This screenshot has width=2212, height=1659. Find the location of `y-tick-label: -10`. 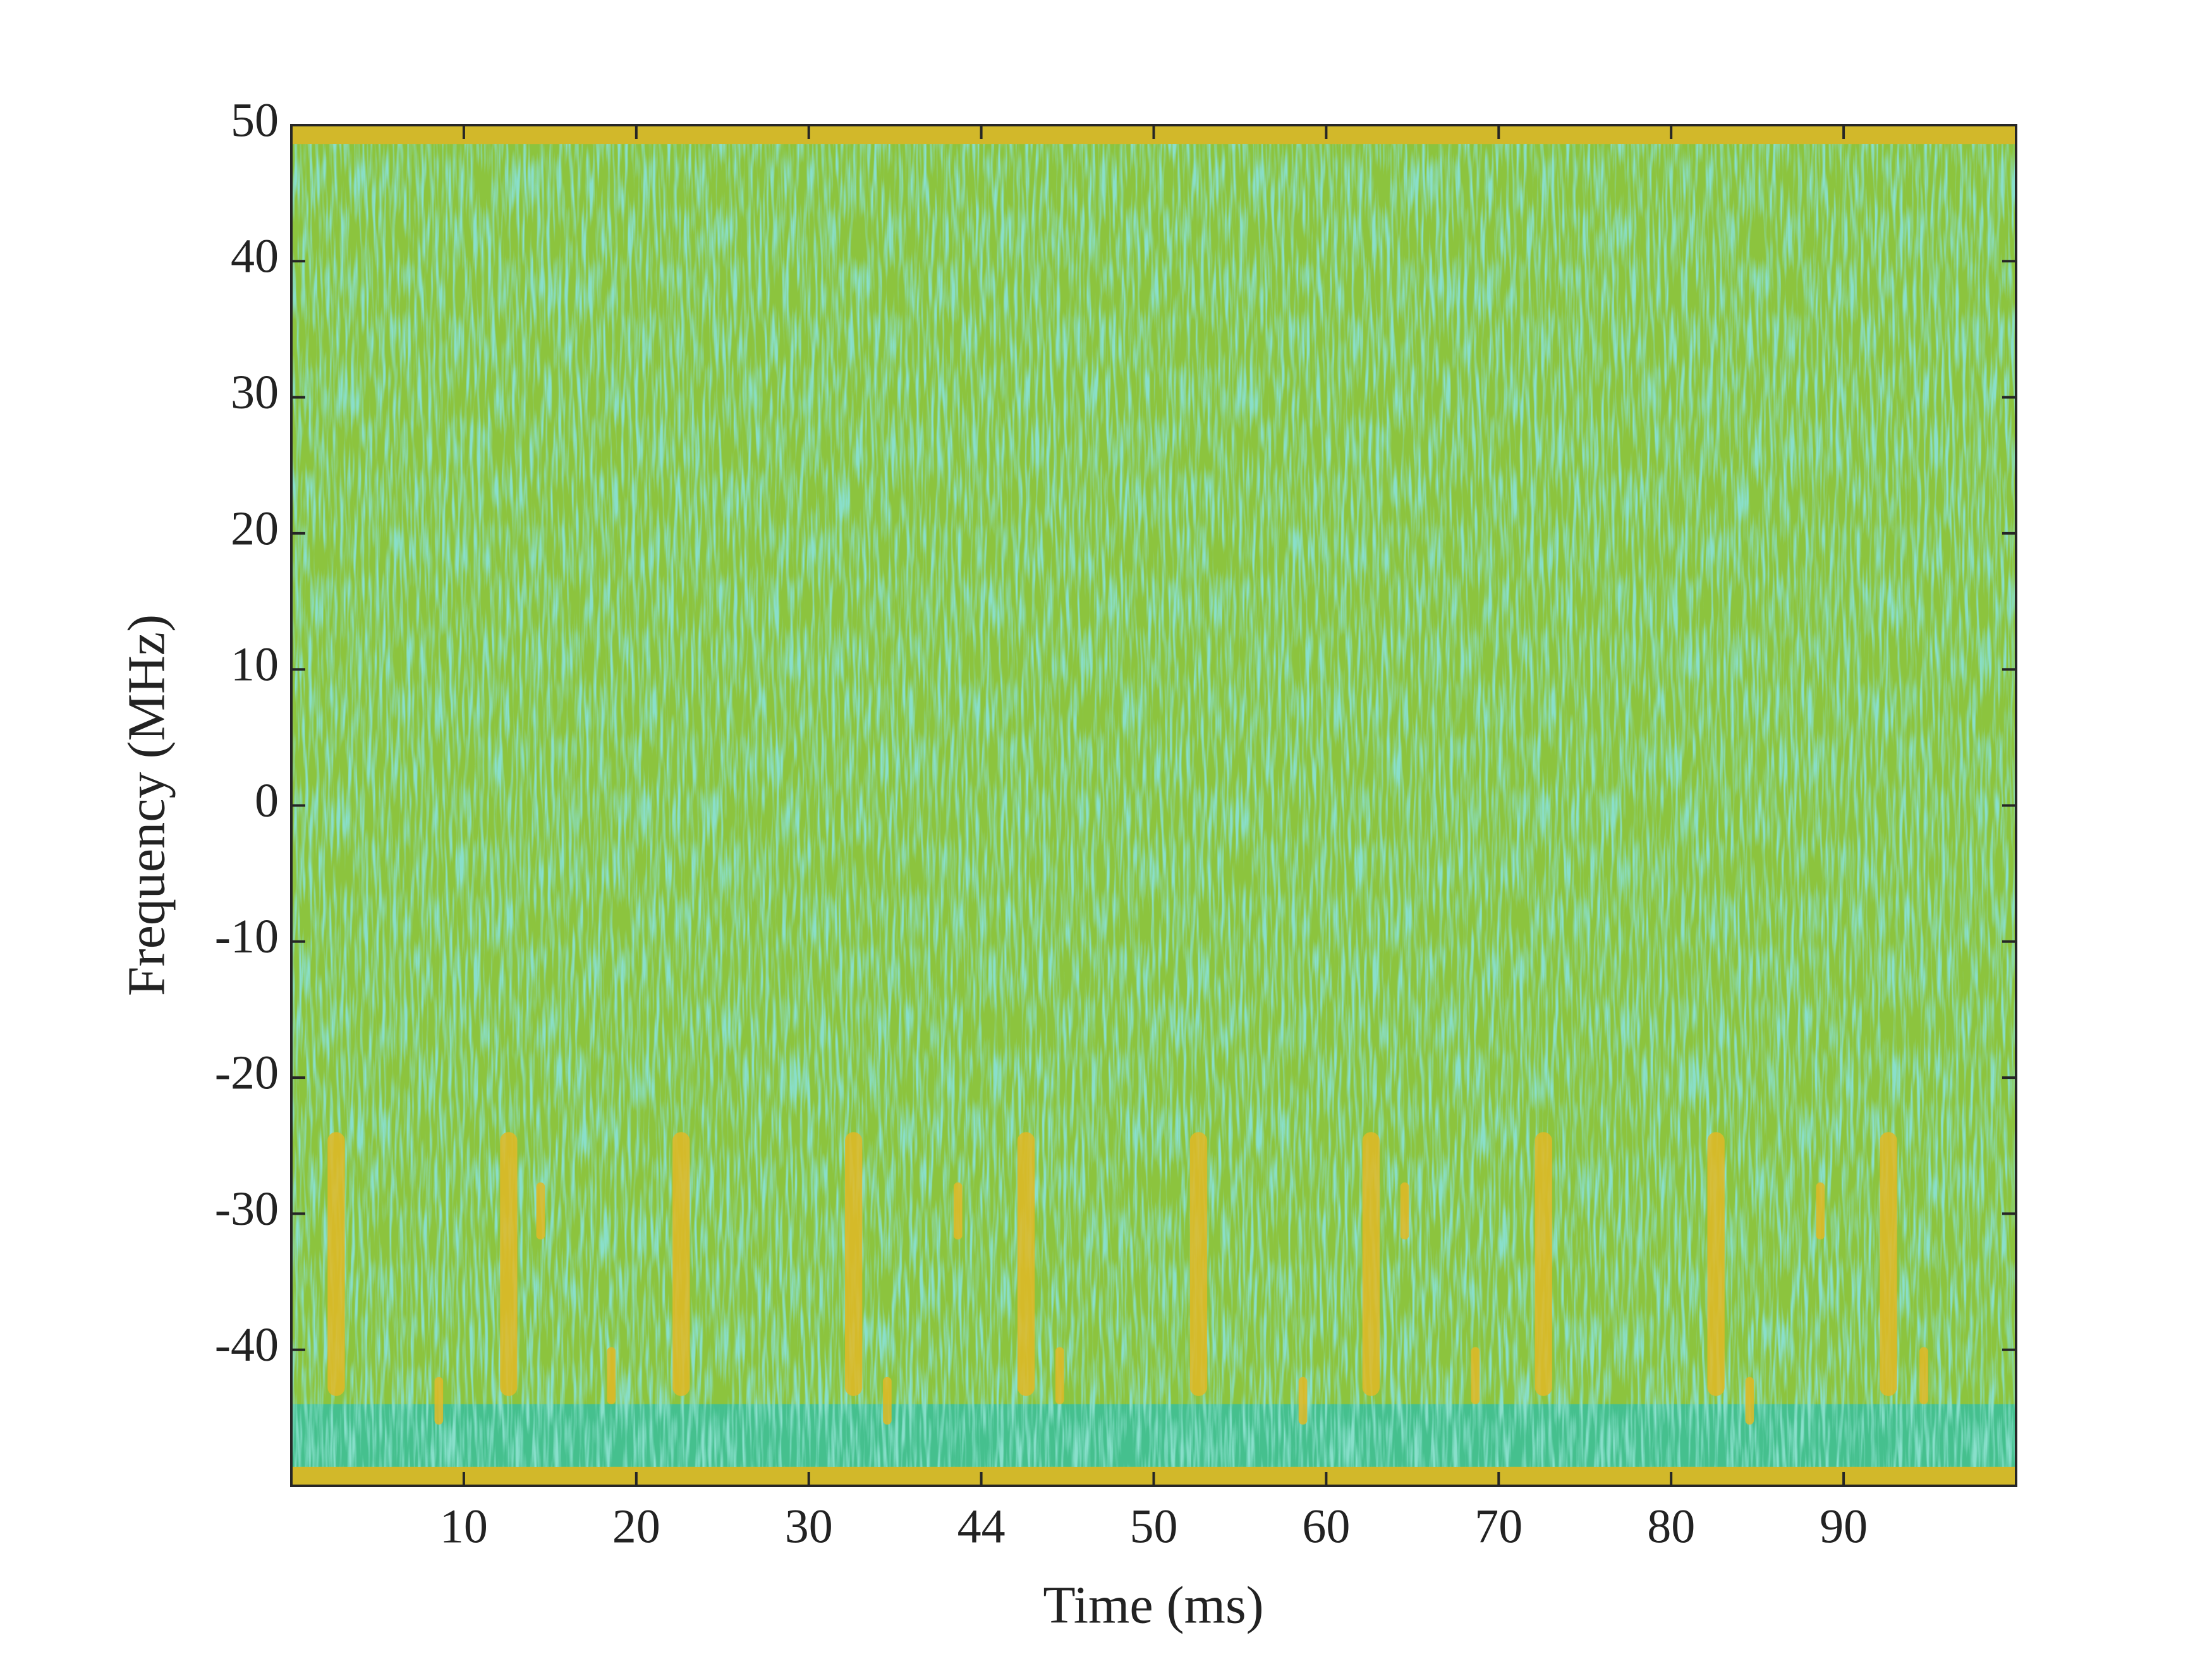

y-tick-label: -10 is located at coordinates (247, 936).